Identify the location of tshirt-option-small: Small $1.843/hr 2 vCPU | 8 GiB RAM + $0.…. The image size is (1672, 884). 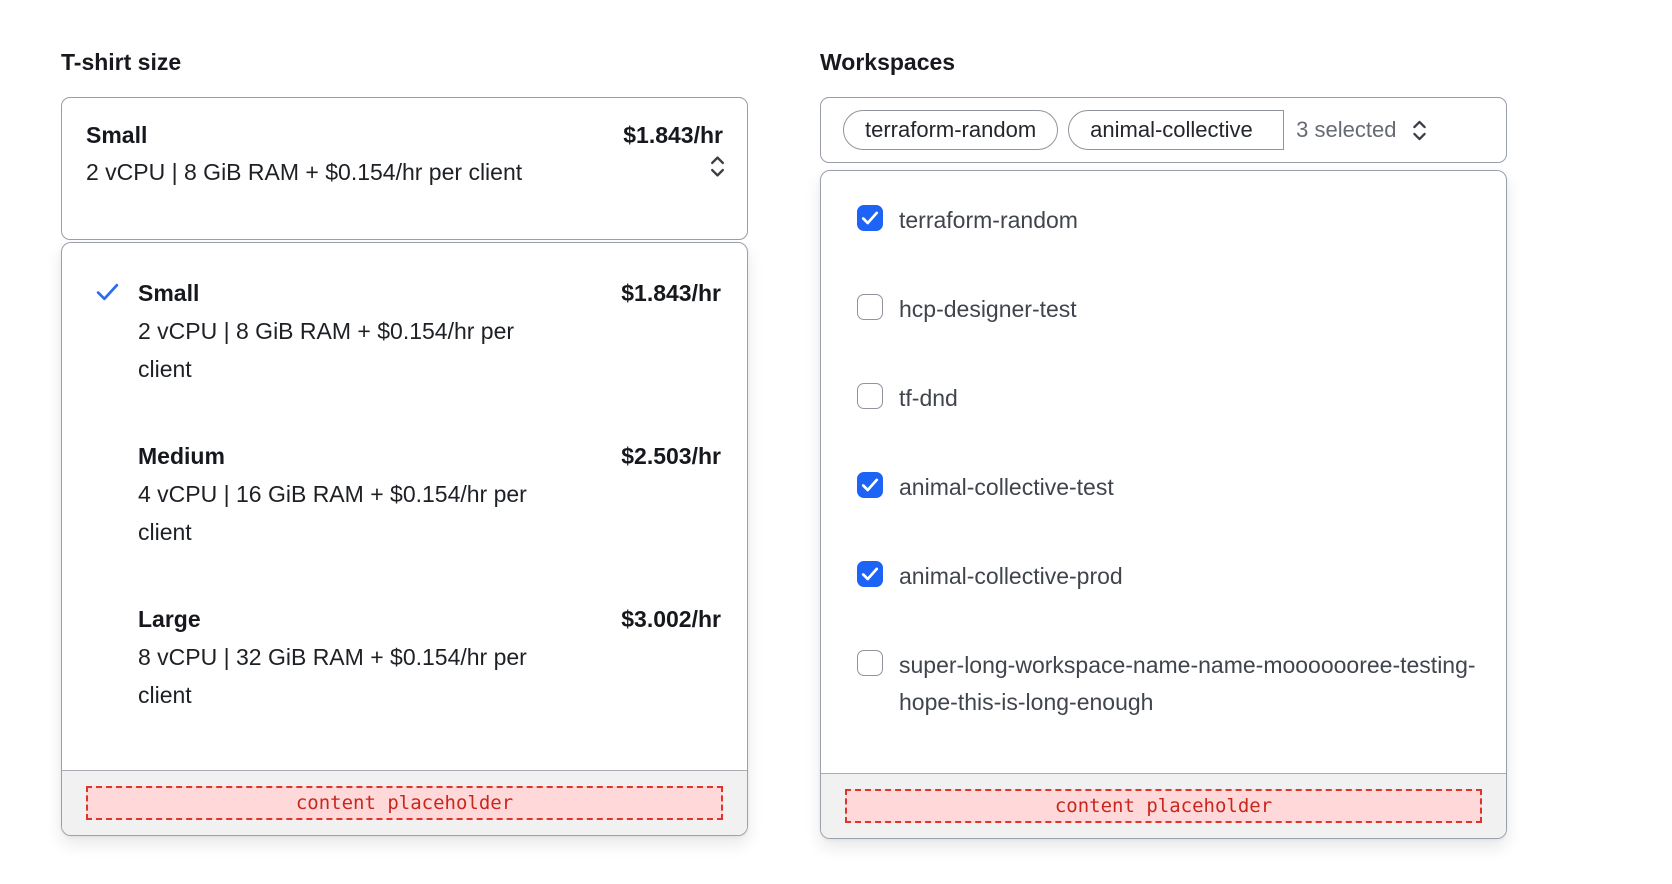
(408, 331).